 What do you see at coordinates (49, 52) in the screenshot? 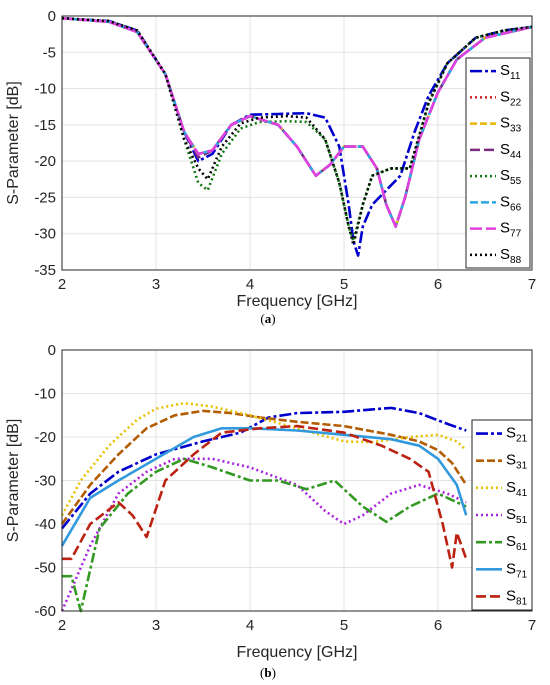
I see `y-tick-label: -5` at bounding box center [49, 52].